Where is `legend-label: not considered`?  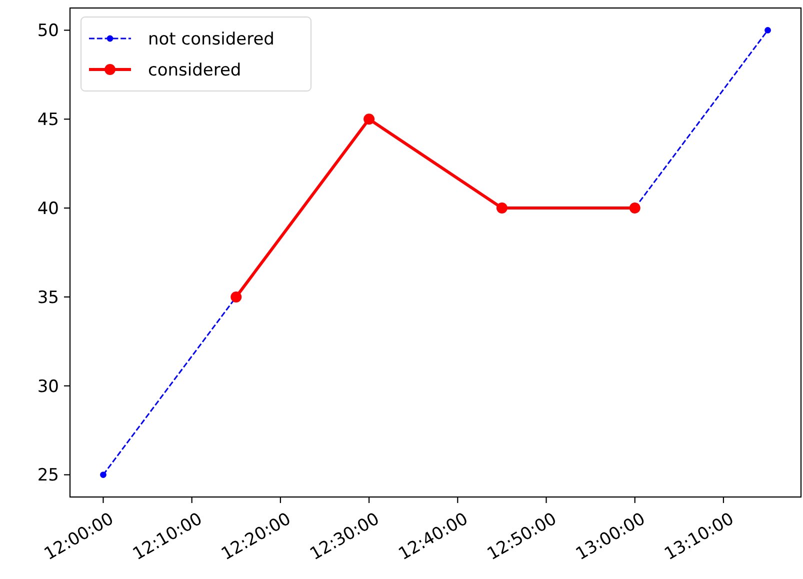
legend-label: not considered is located at coordinates (211, 39).